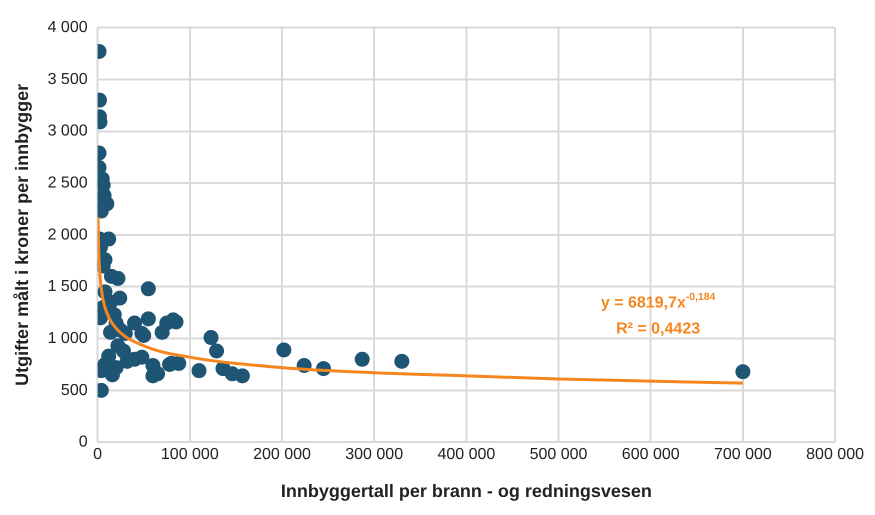 The width and height of the screenshot is (875, 515). Describe the element at coordinates (68, 235) in the screenshot. I see `y-tick-label: 2 000` at that location.